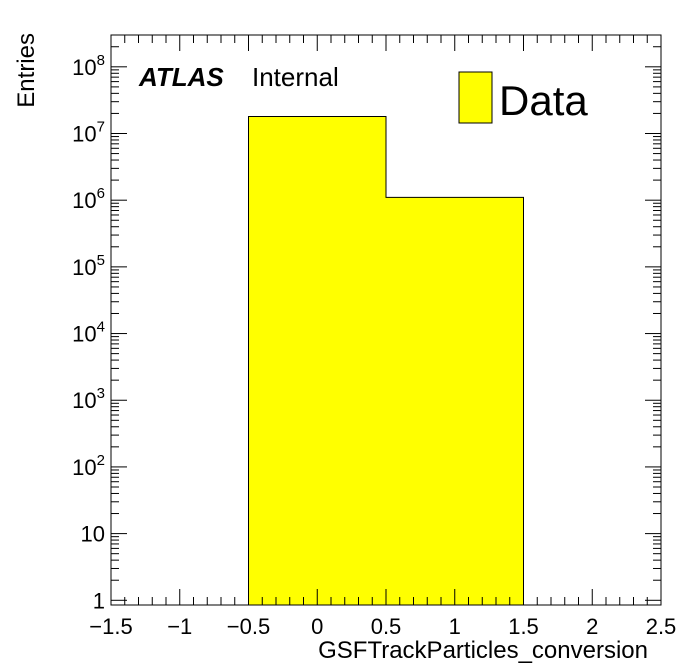  What do you see at coordinates (475, 97) in the screenshot?
I see `legend-swatch` at bounding box center [475, 97].